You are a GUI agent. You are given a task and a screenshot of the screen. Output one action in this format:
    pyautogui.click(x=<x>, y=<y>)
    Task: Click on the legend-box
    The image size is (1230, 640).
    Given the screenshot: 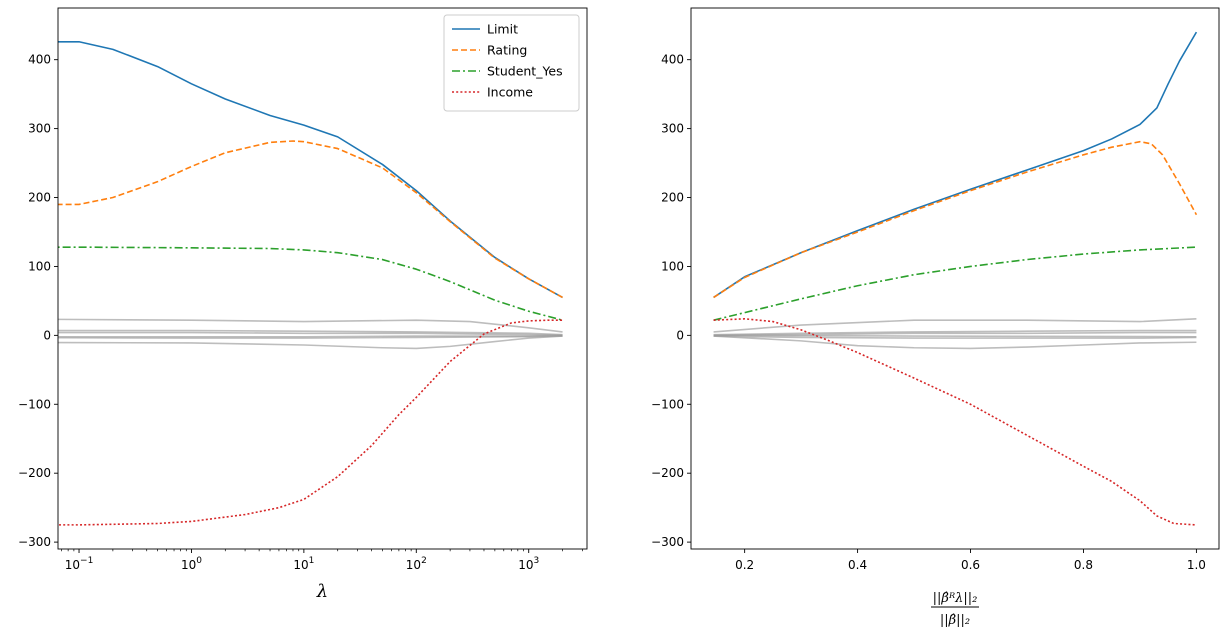 What is the action you would take?
    pyautogui.click(x=511, y=63)
    